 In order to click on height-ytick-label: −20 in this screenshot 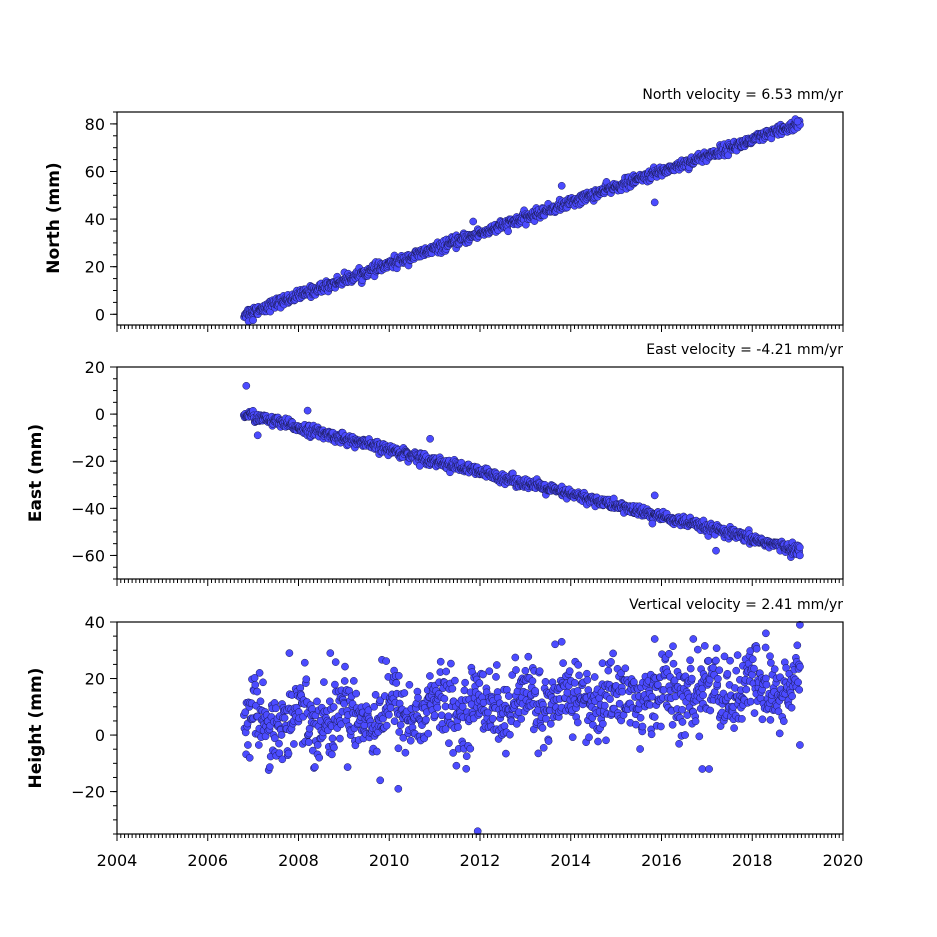, I will do `click(88, 792)`.